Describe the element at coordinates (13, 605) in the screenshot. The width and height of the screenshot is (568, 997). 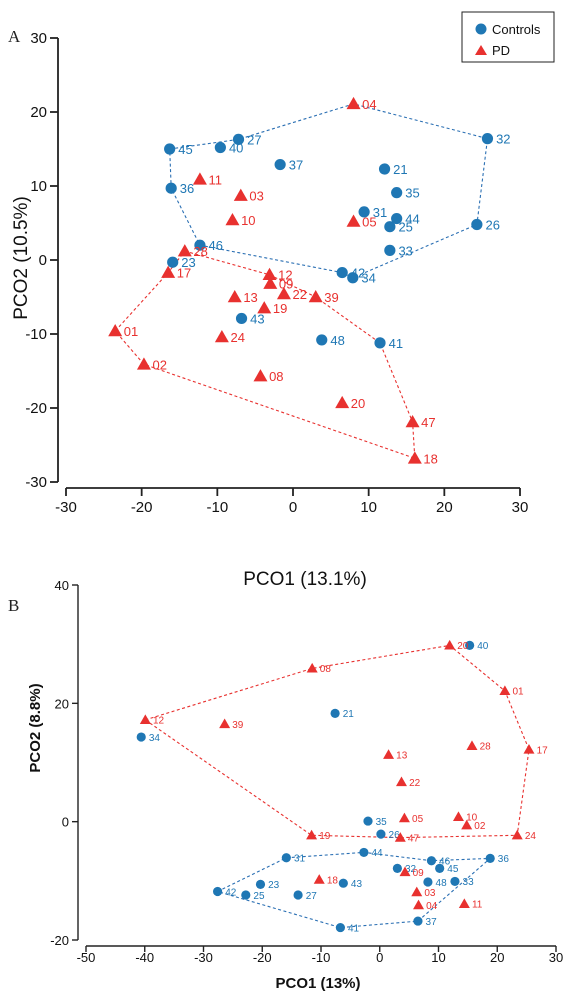
I see `panel-b-letter: B` at that location.